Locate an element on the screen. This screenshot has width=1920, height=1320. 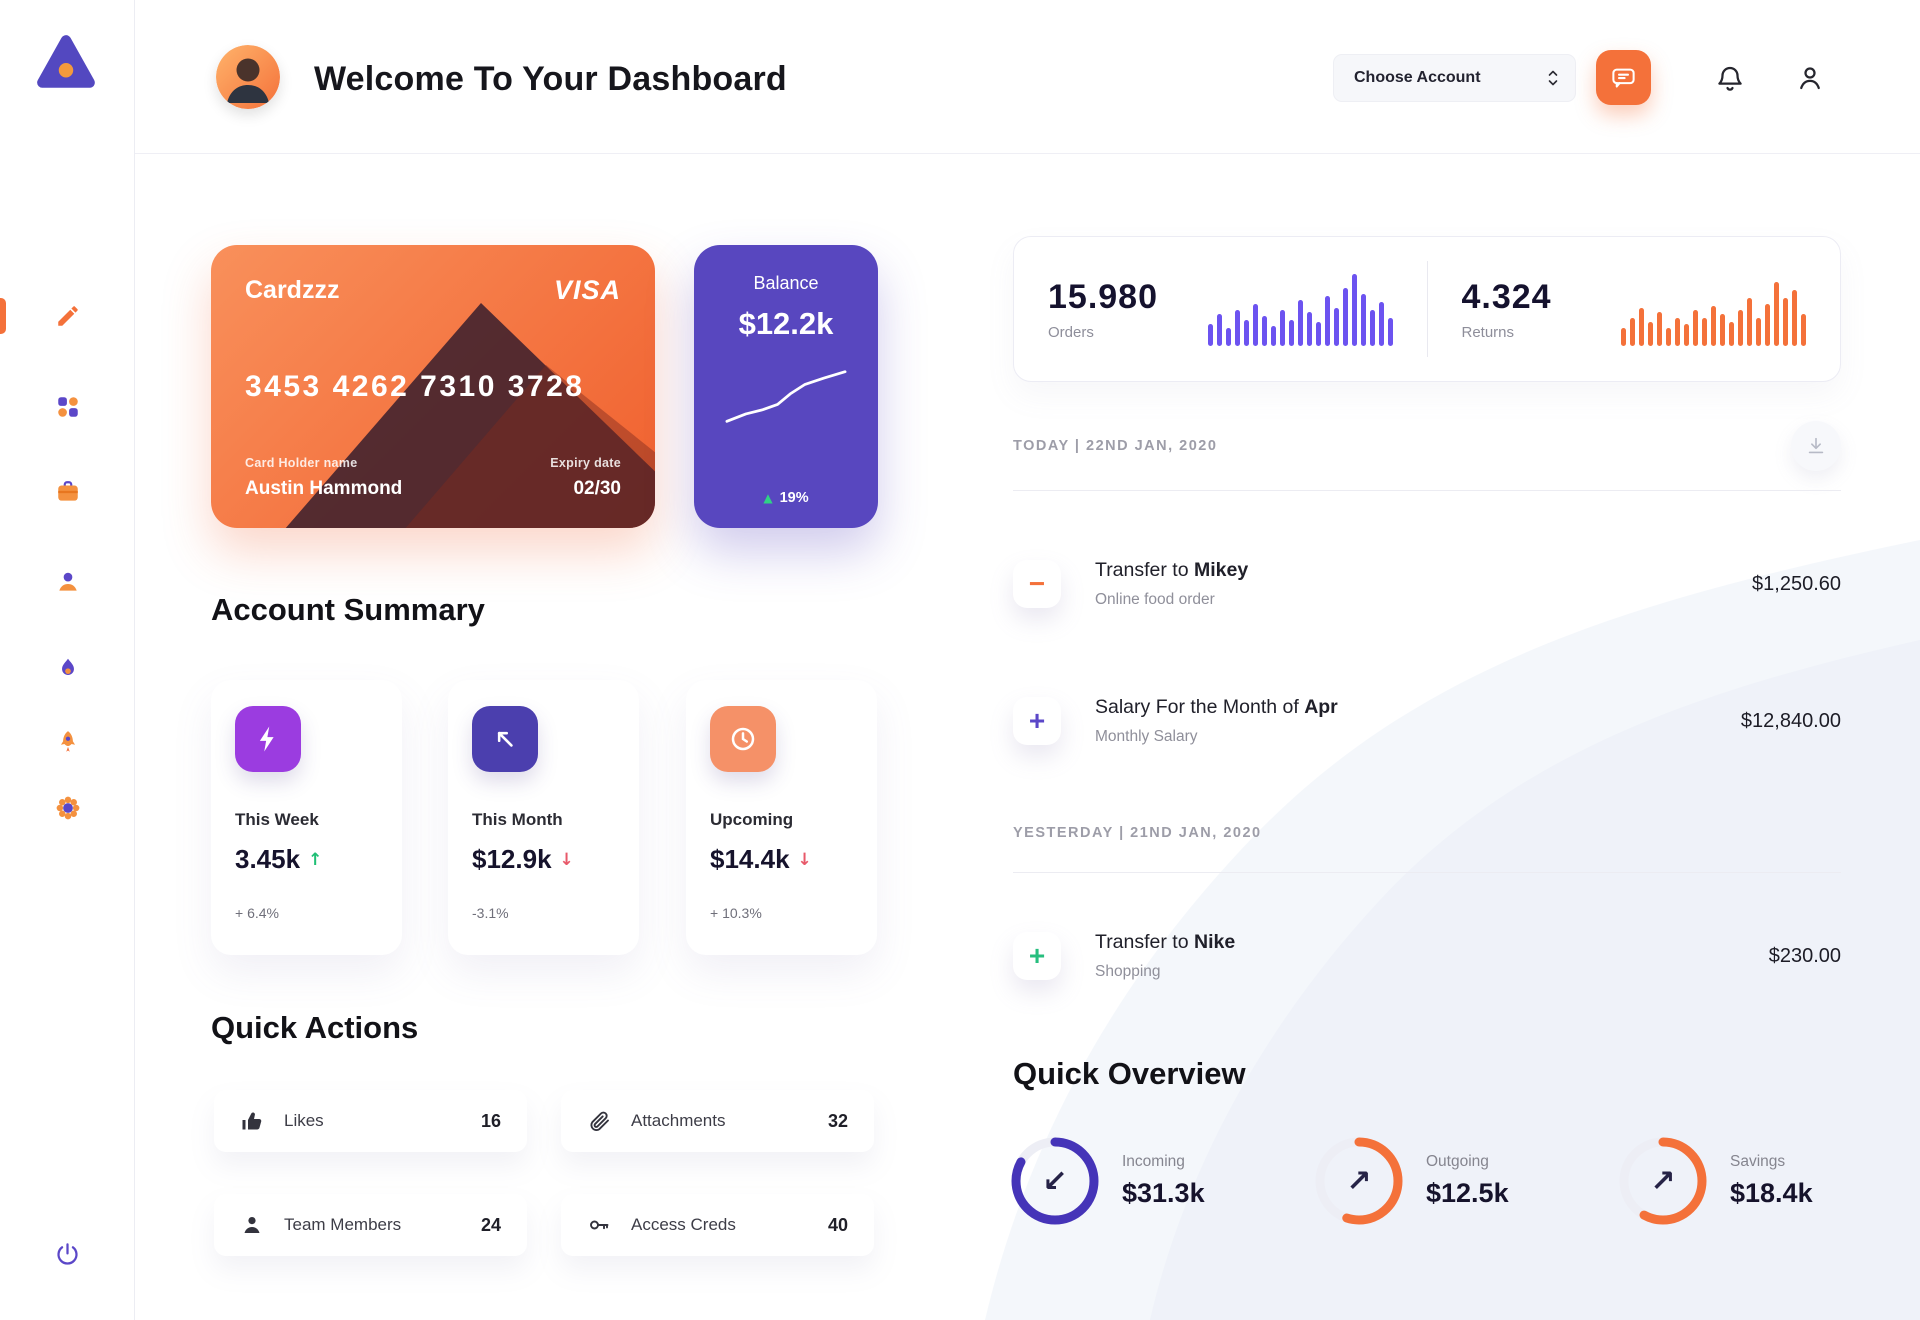
quick-action-label: Access Creds is located at coordinates (683, 1224).